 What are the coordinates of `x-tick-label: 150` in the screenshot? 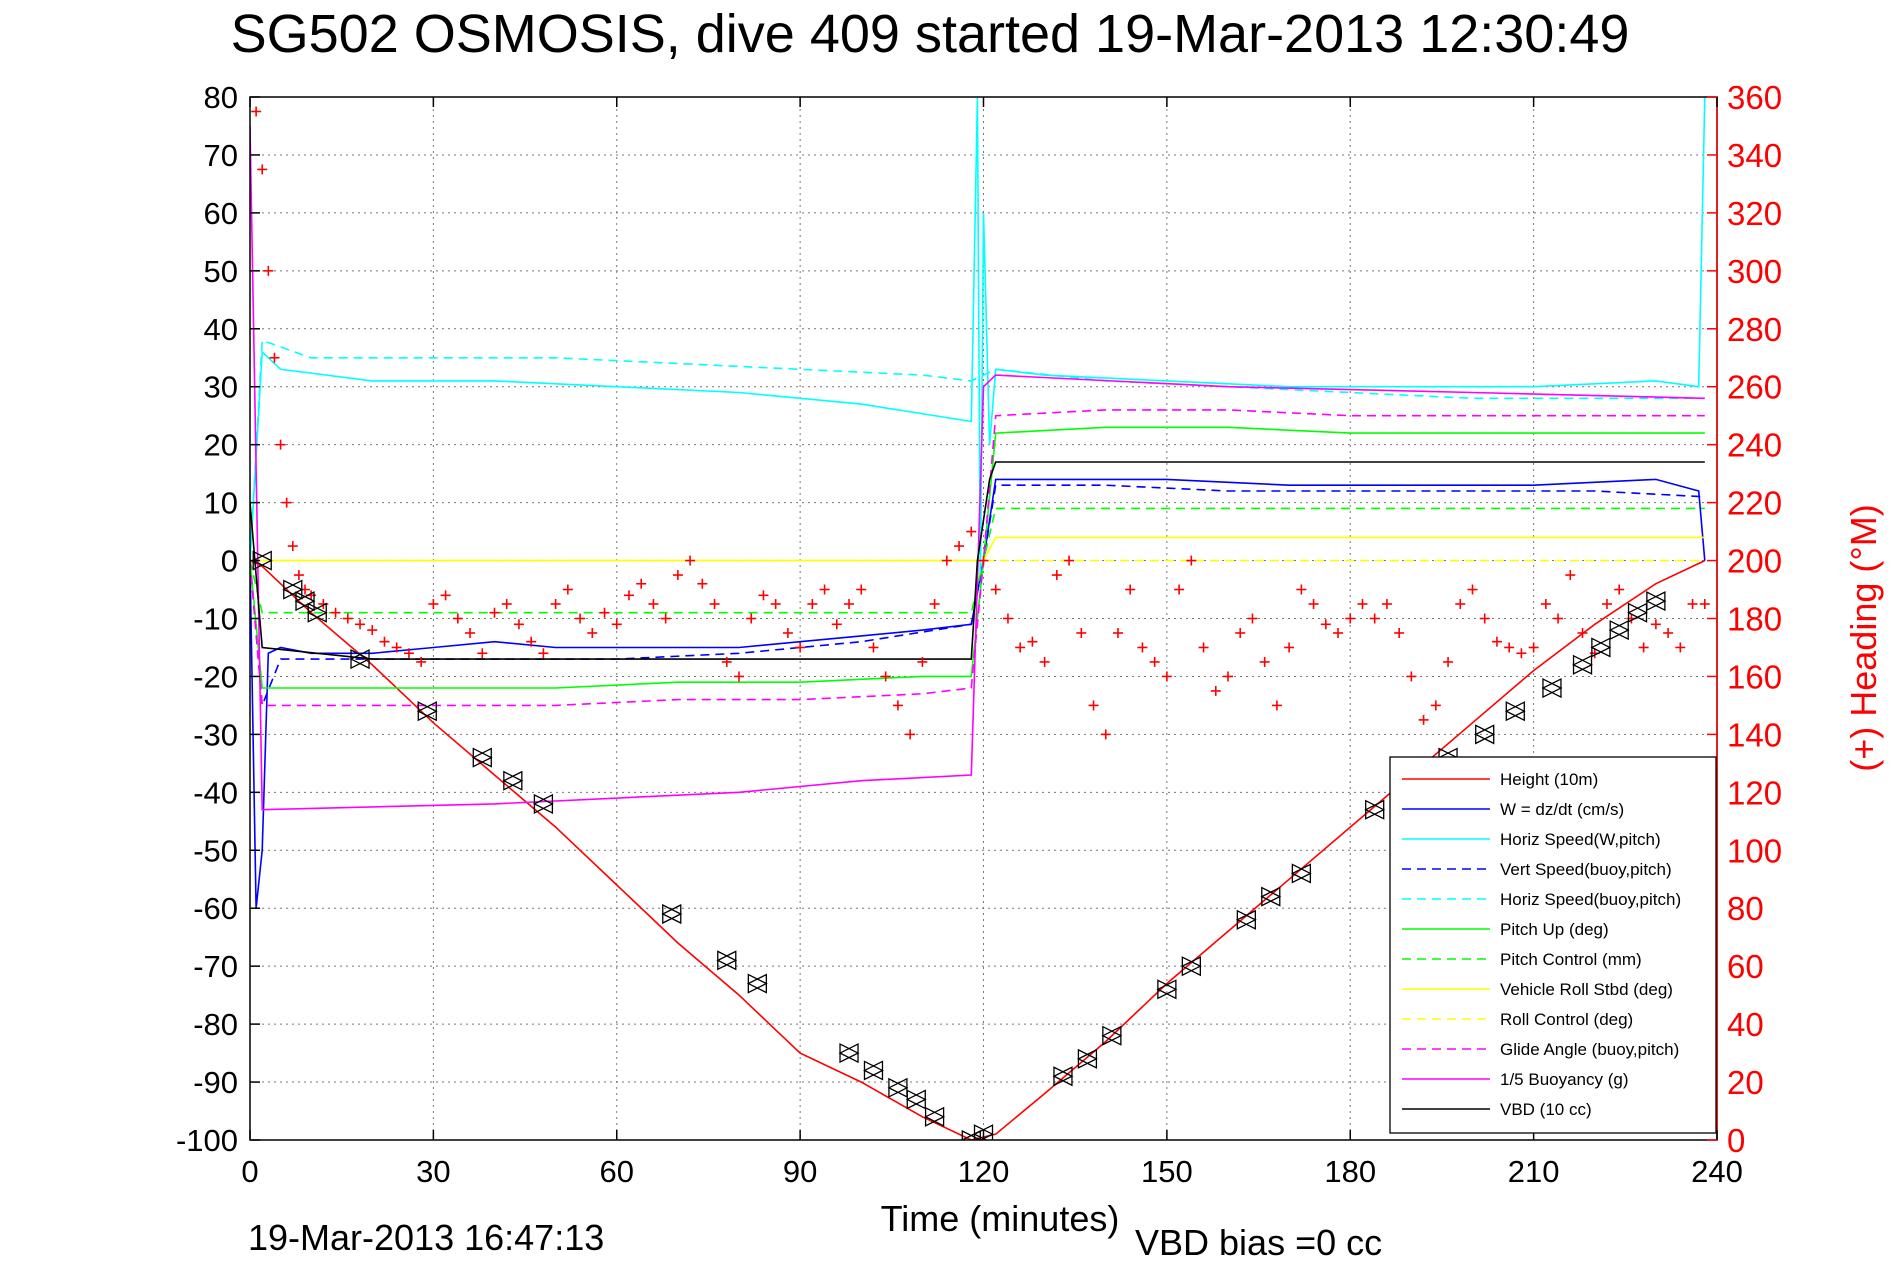 It's located at (1167, 1171).